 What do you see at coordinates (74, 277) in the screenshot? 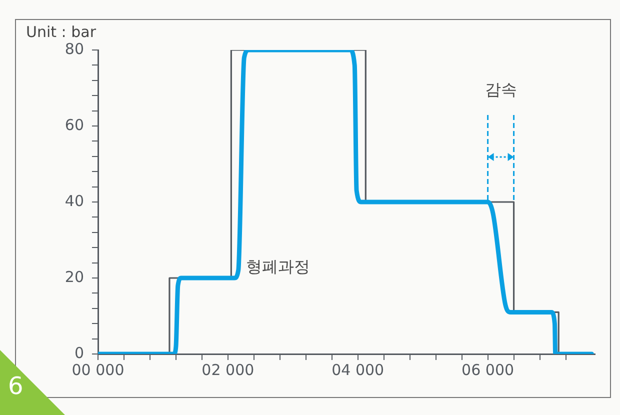
I see `y-tick-label: 20` at bounding box center [74, 277].